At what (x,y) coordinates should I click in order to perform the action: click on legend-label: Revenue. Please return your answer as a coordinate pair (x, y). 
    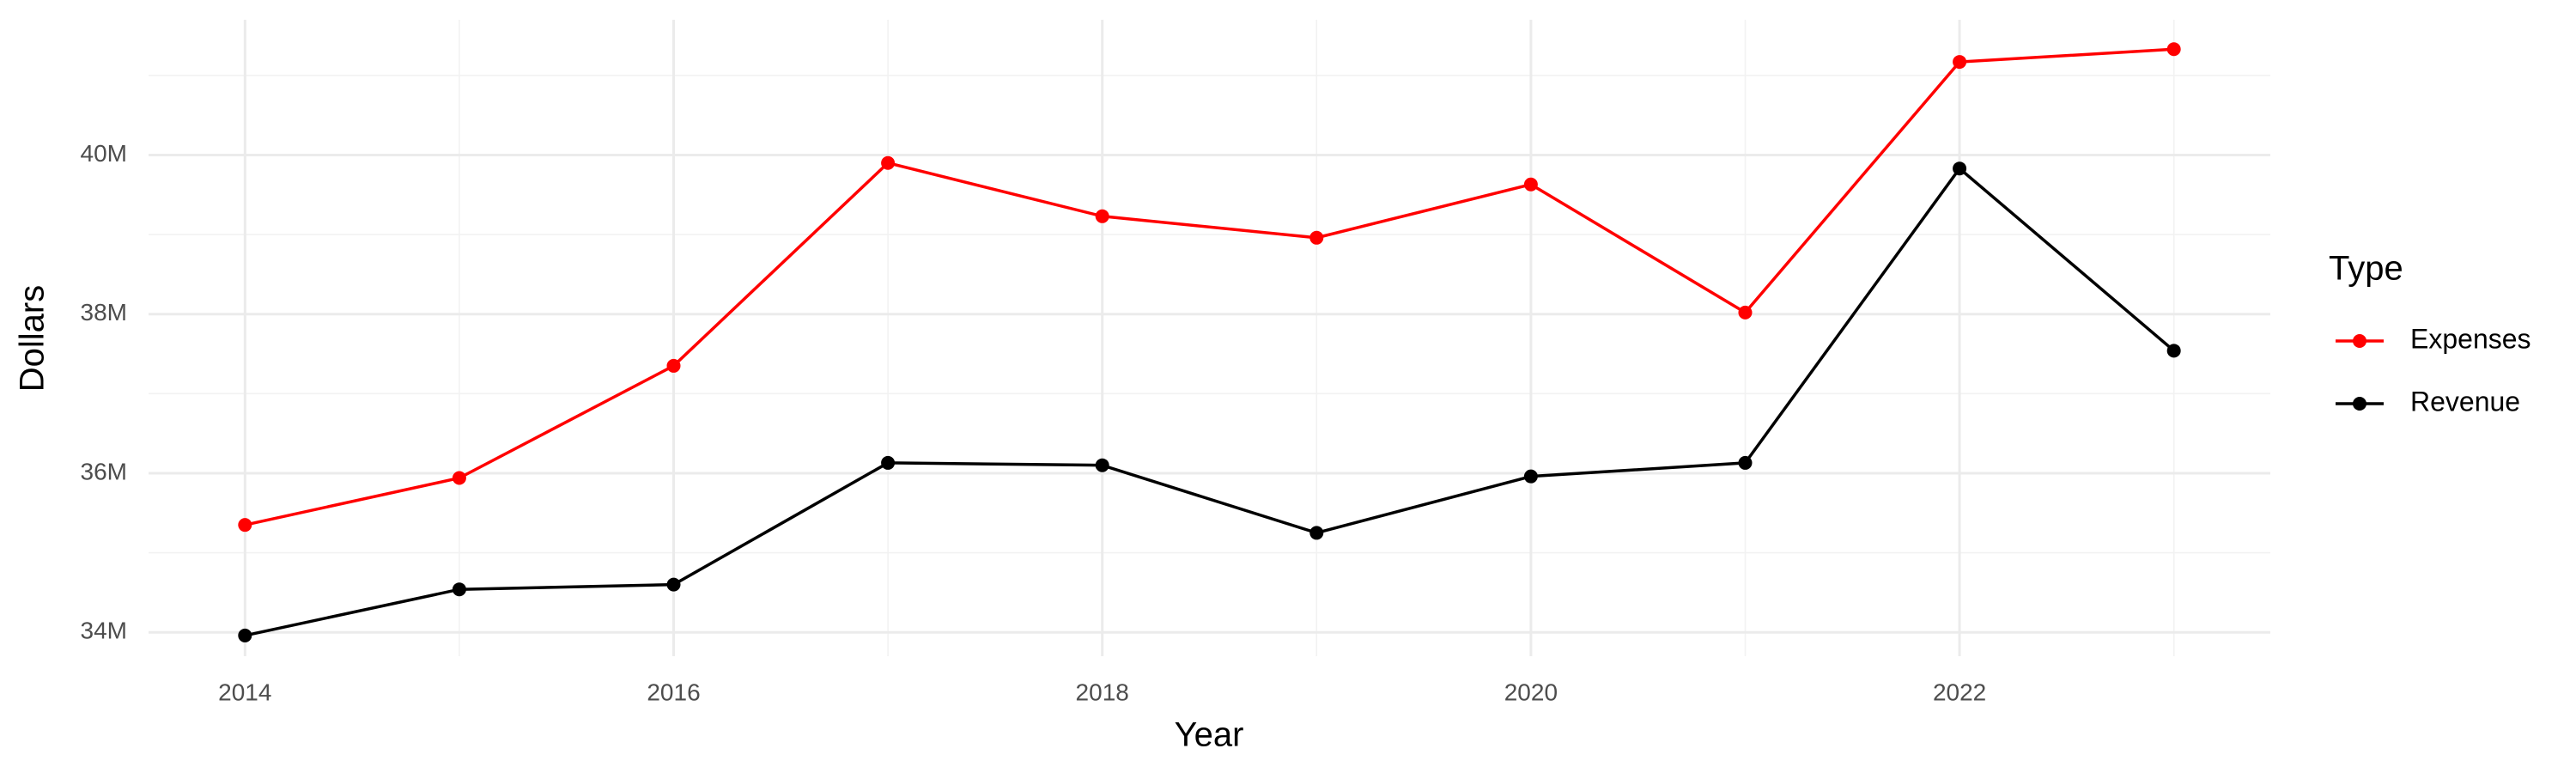
    Looking at the image, I should click on (2465, 401).